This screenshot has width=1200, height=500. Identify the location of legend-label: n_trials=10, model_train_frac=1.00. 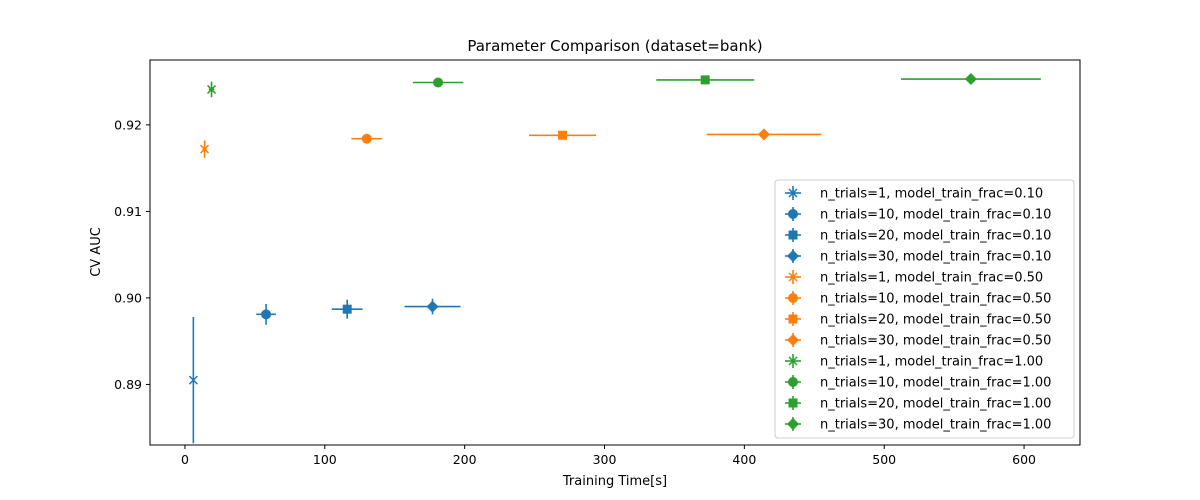
(935, 383).